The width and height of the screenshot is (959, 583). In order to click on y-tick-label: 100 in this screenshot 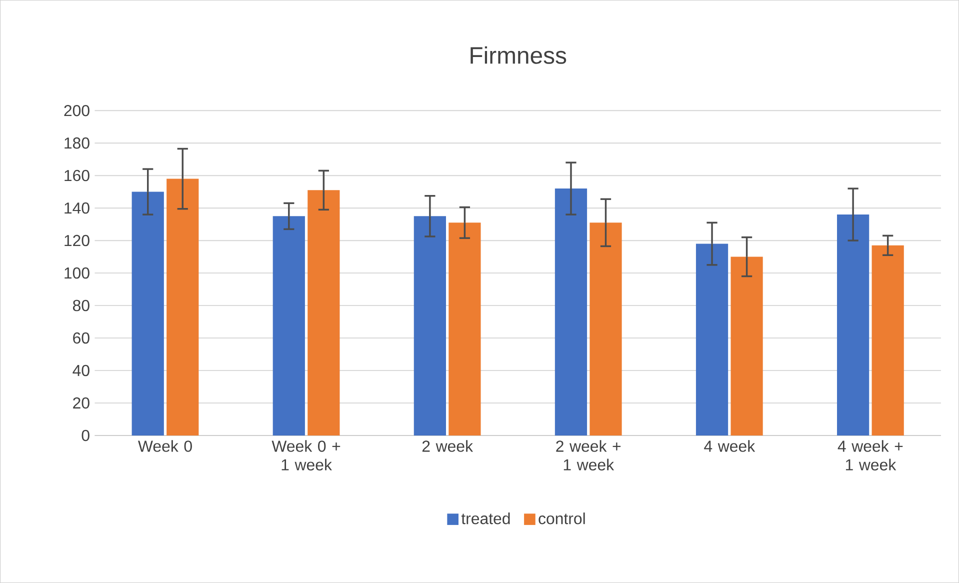, I will do `click(77, 273)`.